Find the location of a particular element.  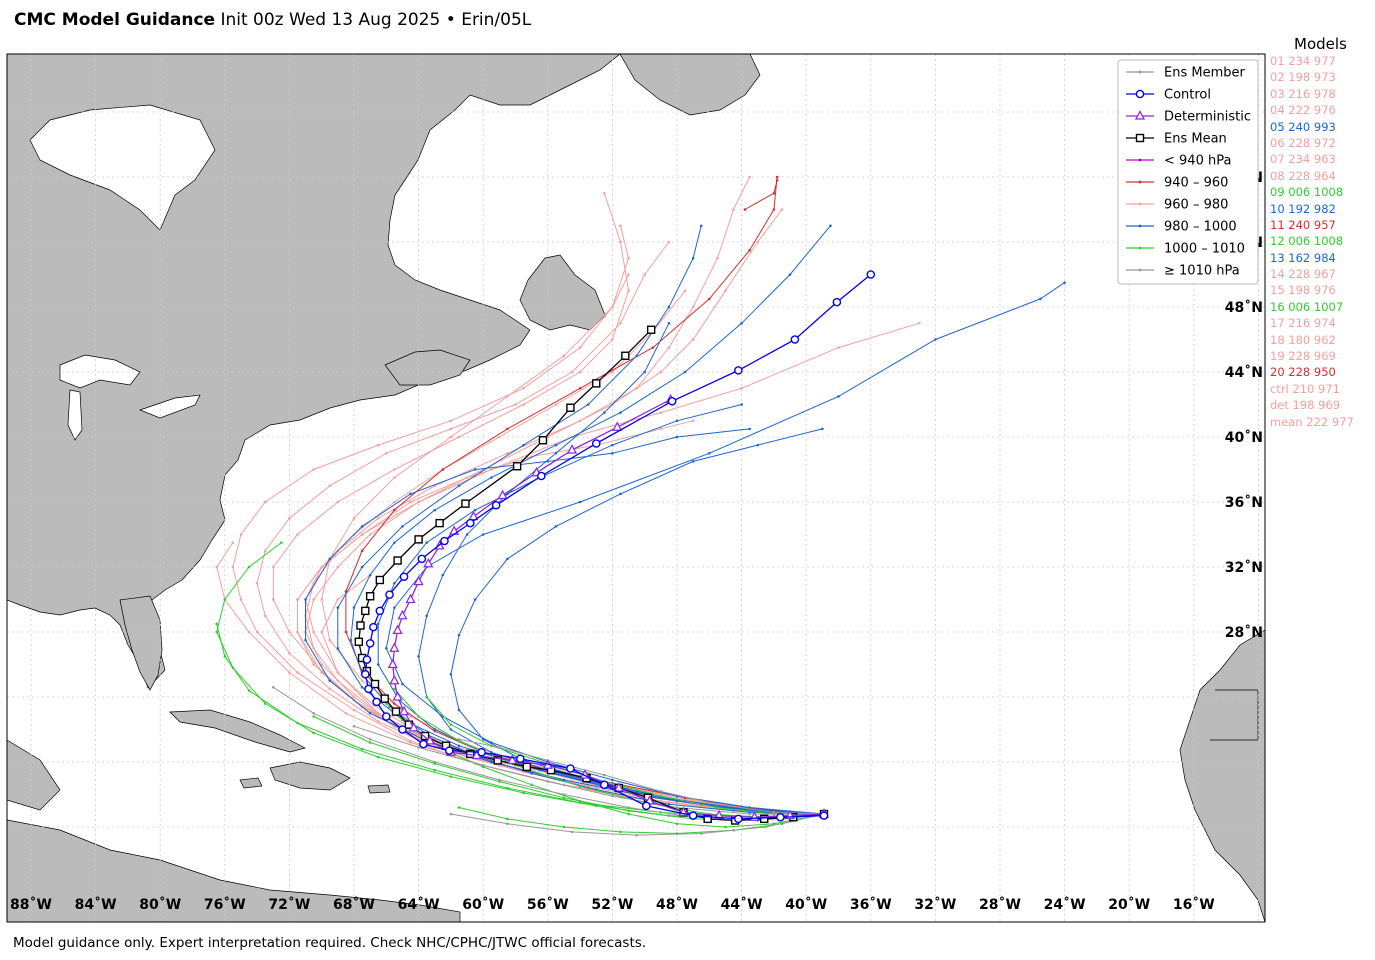

legend-label: ≥ 1010 hPa is located at coordinates (1202, 271).